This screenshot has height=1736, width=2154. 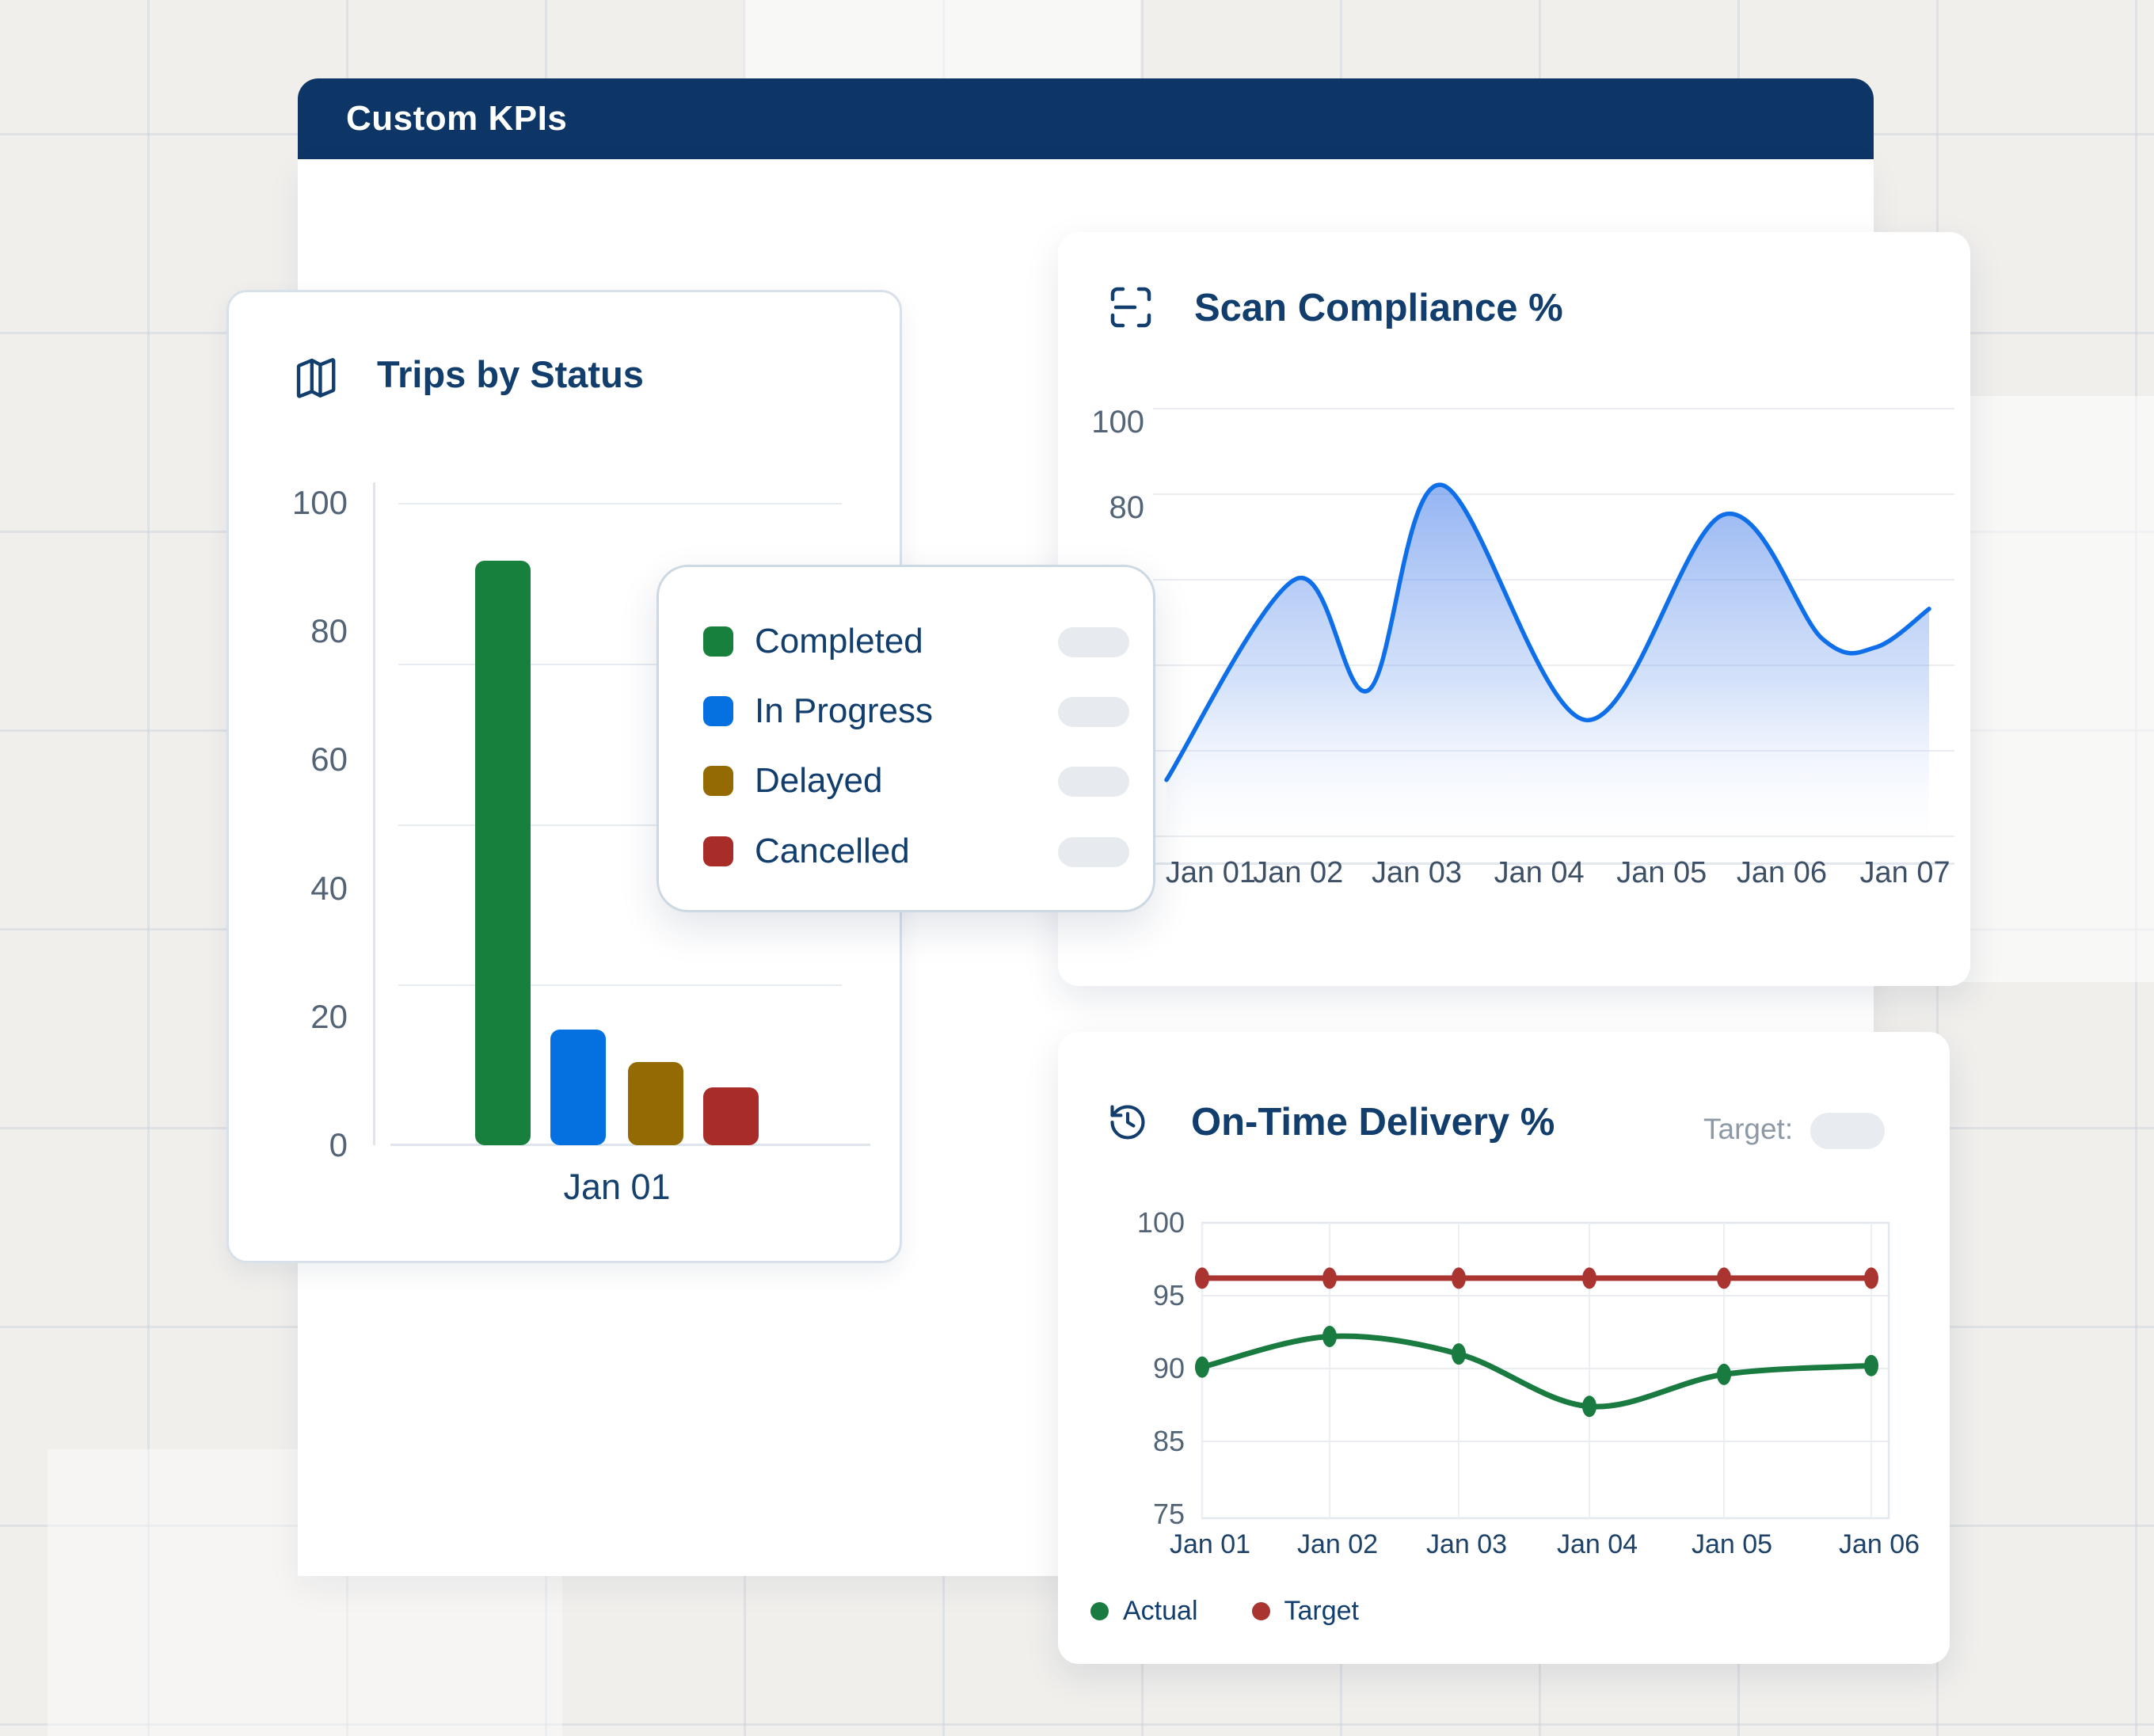 I want to click on otd-y-tick: 100, so click(x=1160, y=1222).